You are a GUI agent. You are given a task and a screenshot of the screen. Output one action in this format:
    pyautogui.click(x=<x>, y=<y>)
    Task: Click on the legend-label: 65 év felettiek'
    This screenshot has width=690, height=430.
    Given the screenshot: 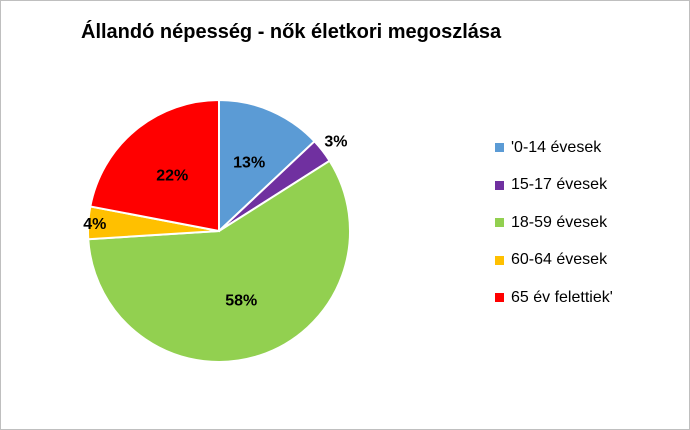 What is the action you would take?
    pyautogui.click(x=562, y=297)
    